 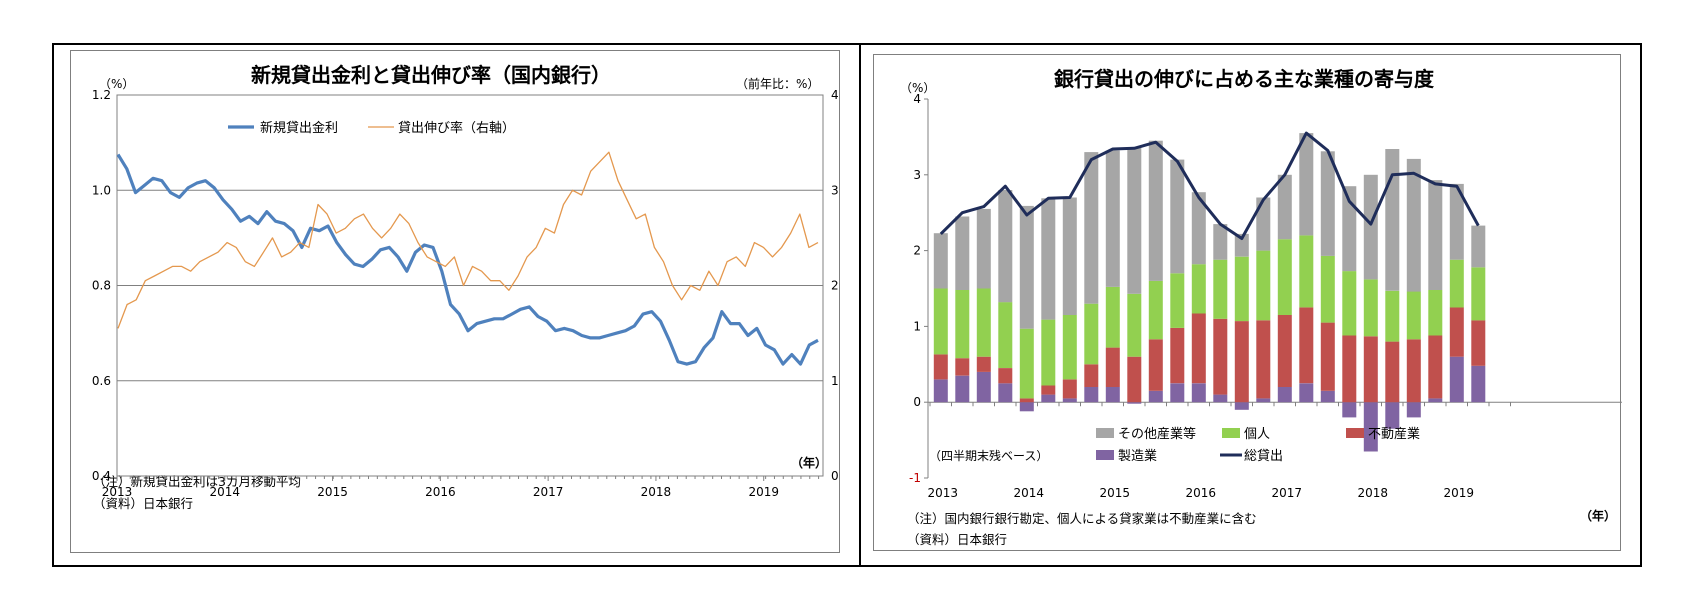 I want to click on right-note: （注）国内銀行銀行勘定、個人による貸家業は不動産業に含む, so click(x=1082, y=518).